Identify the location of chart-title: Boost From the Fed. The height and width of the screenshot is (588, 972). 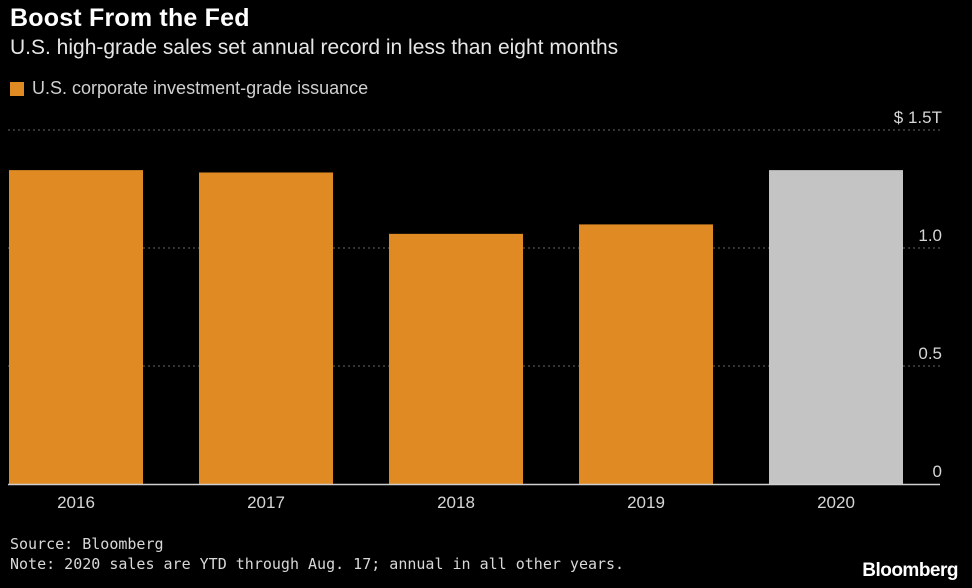
(130, 18).